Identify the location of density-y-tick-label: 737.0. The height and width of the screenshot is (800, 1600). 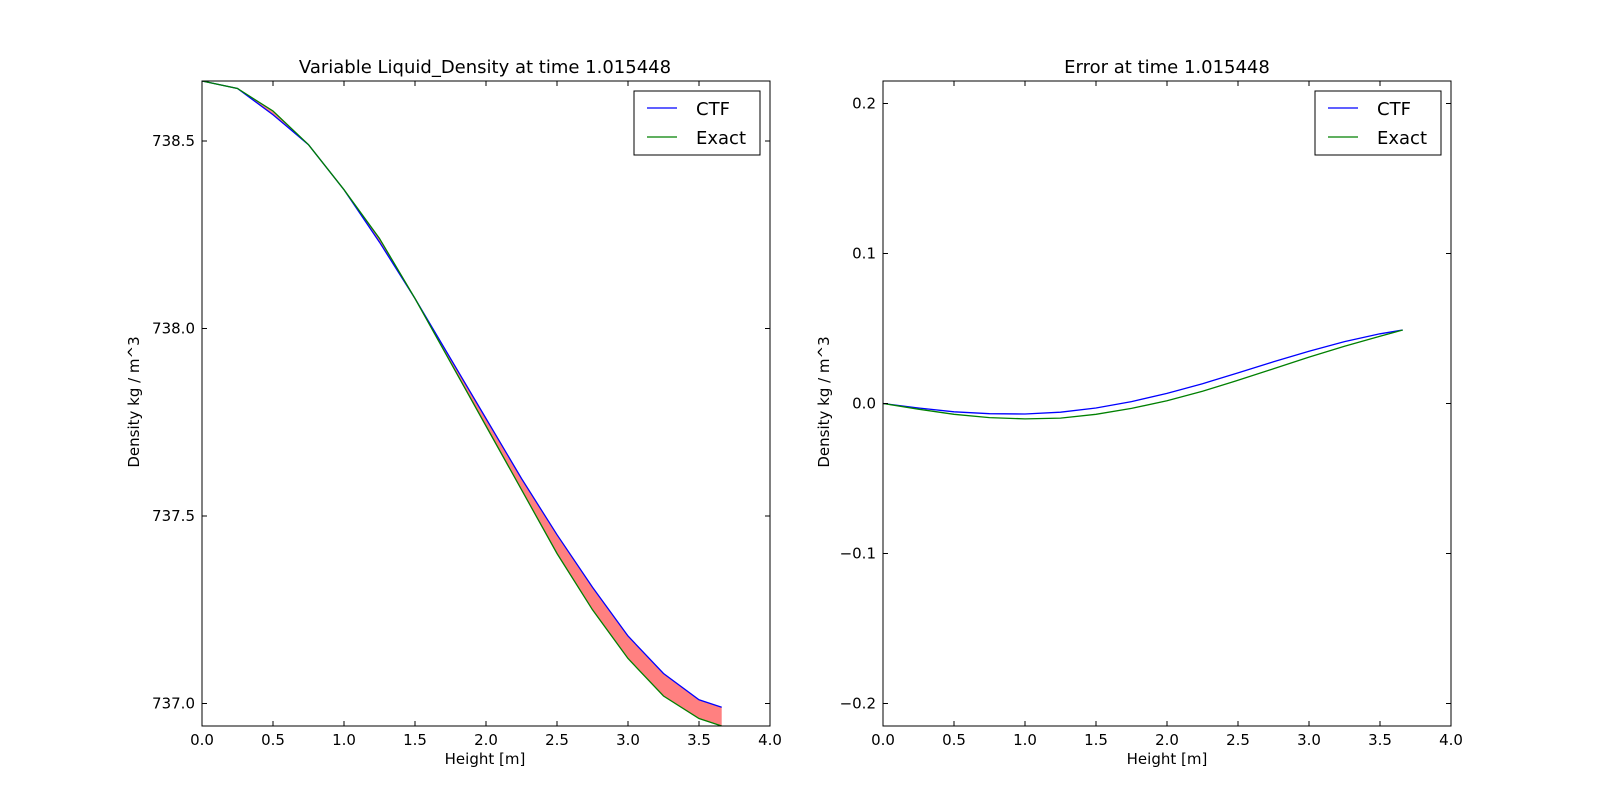
(173, 704).